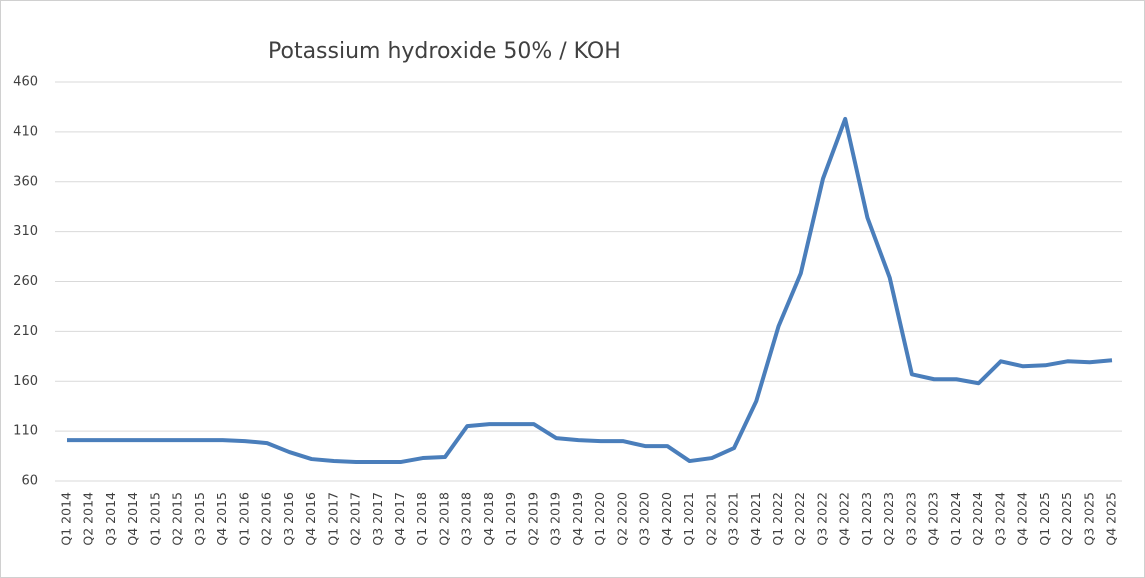  I want to click on x-tick-label: Q2 2014, so click(88, 519).